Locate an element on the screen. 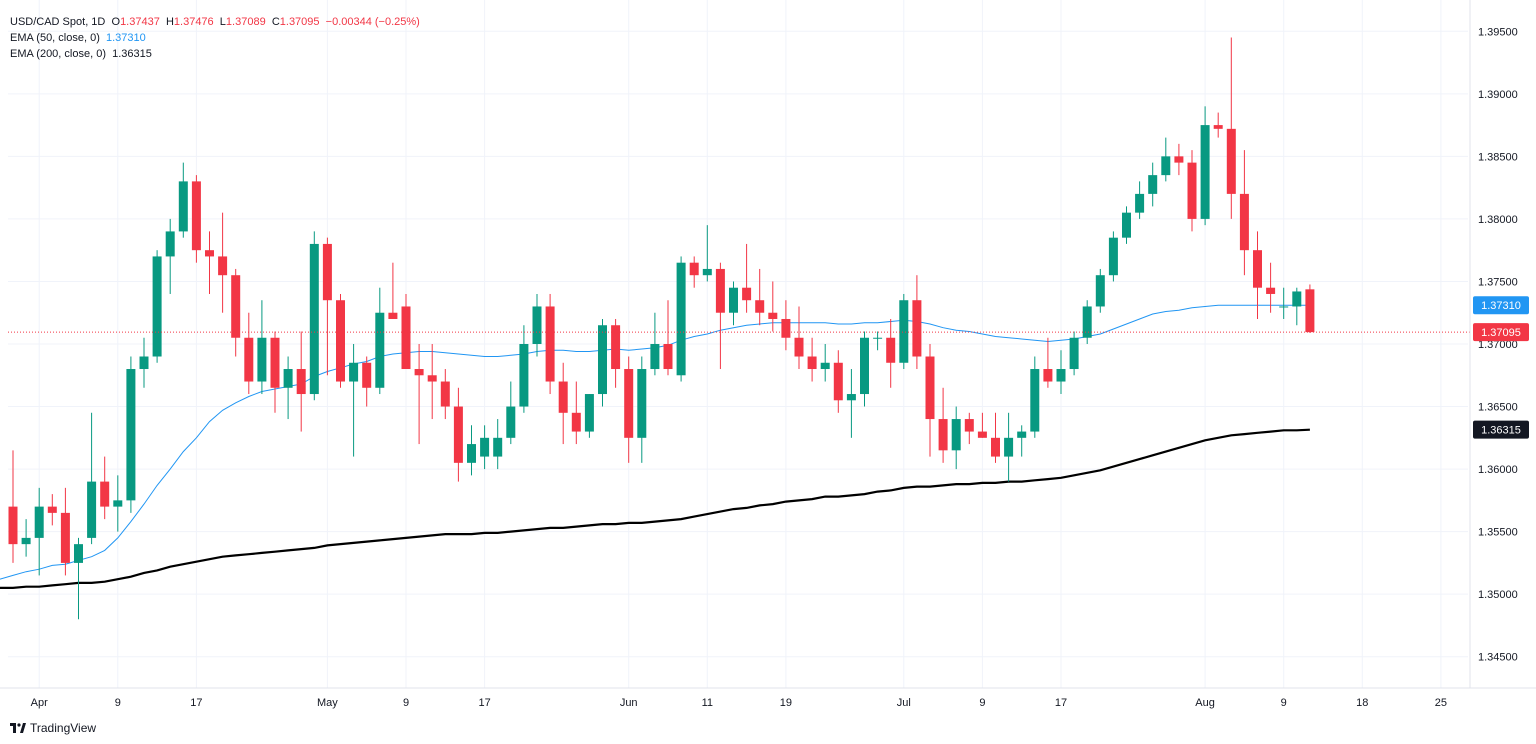 The image size is (1536, 744). price-badges: 1.37310 1.37095 1.36315 is located at coordinates (1501, 367).